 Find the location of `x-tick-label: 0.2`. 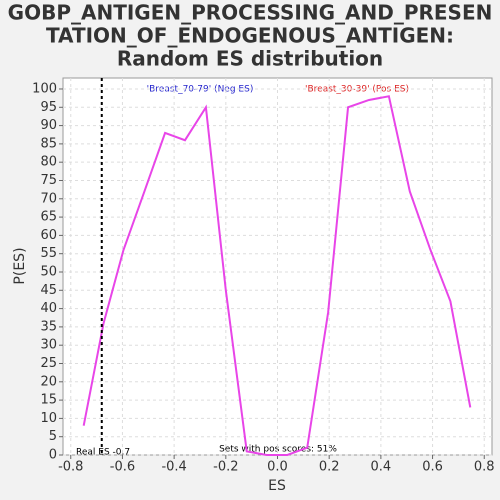

x-tick-label: 0.2 is located at coordinates (329, 467).